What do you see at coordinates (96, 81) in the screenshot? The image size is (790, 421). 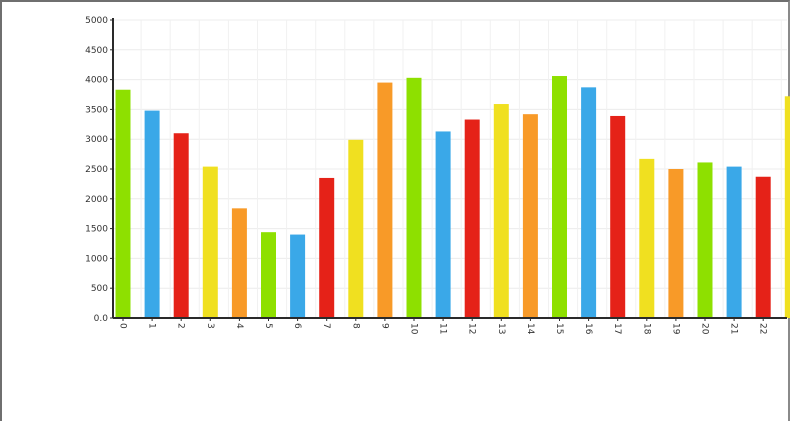 I see `y-tick-label: 4000` at bounding box center [96, 81].